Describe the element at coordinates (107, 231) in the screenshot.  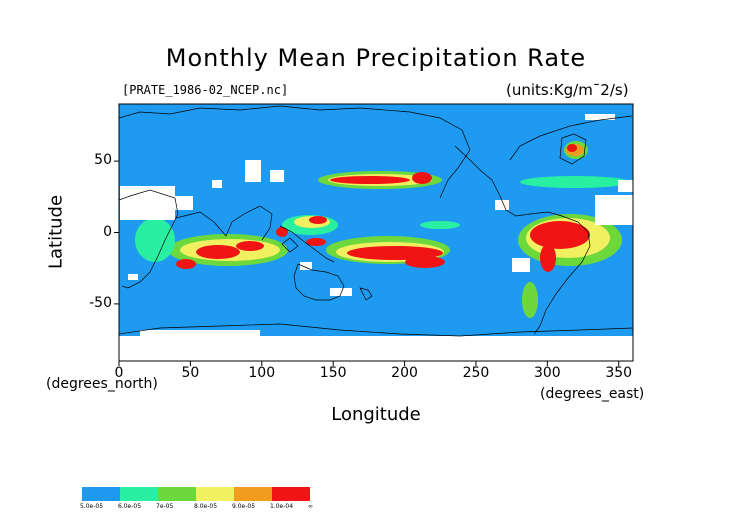
I see `y-tick-label: 0` at that location.